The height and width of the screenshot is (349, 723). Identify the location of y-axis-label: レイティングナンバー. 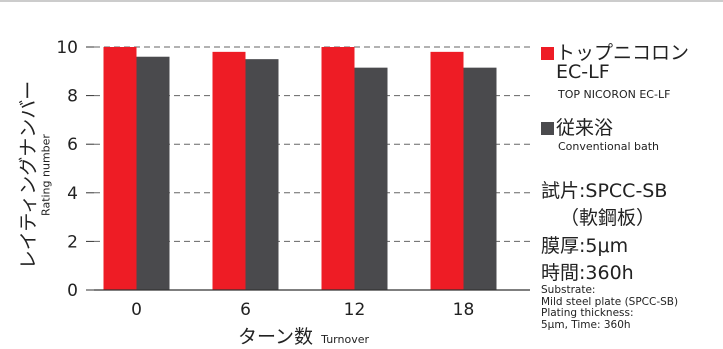
(28, 175).